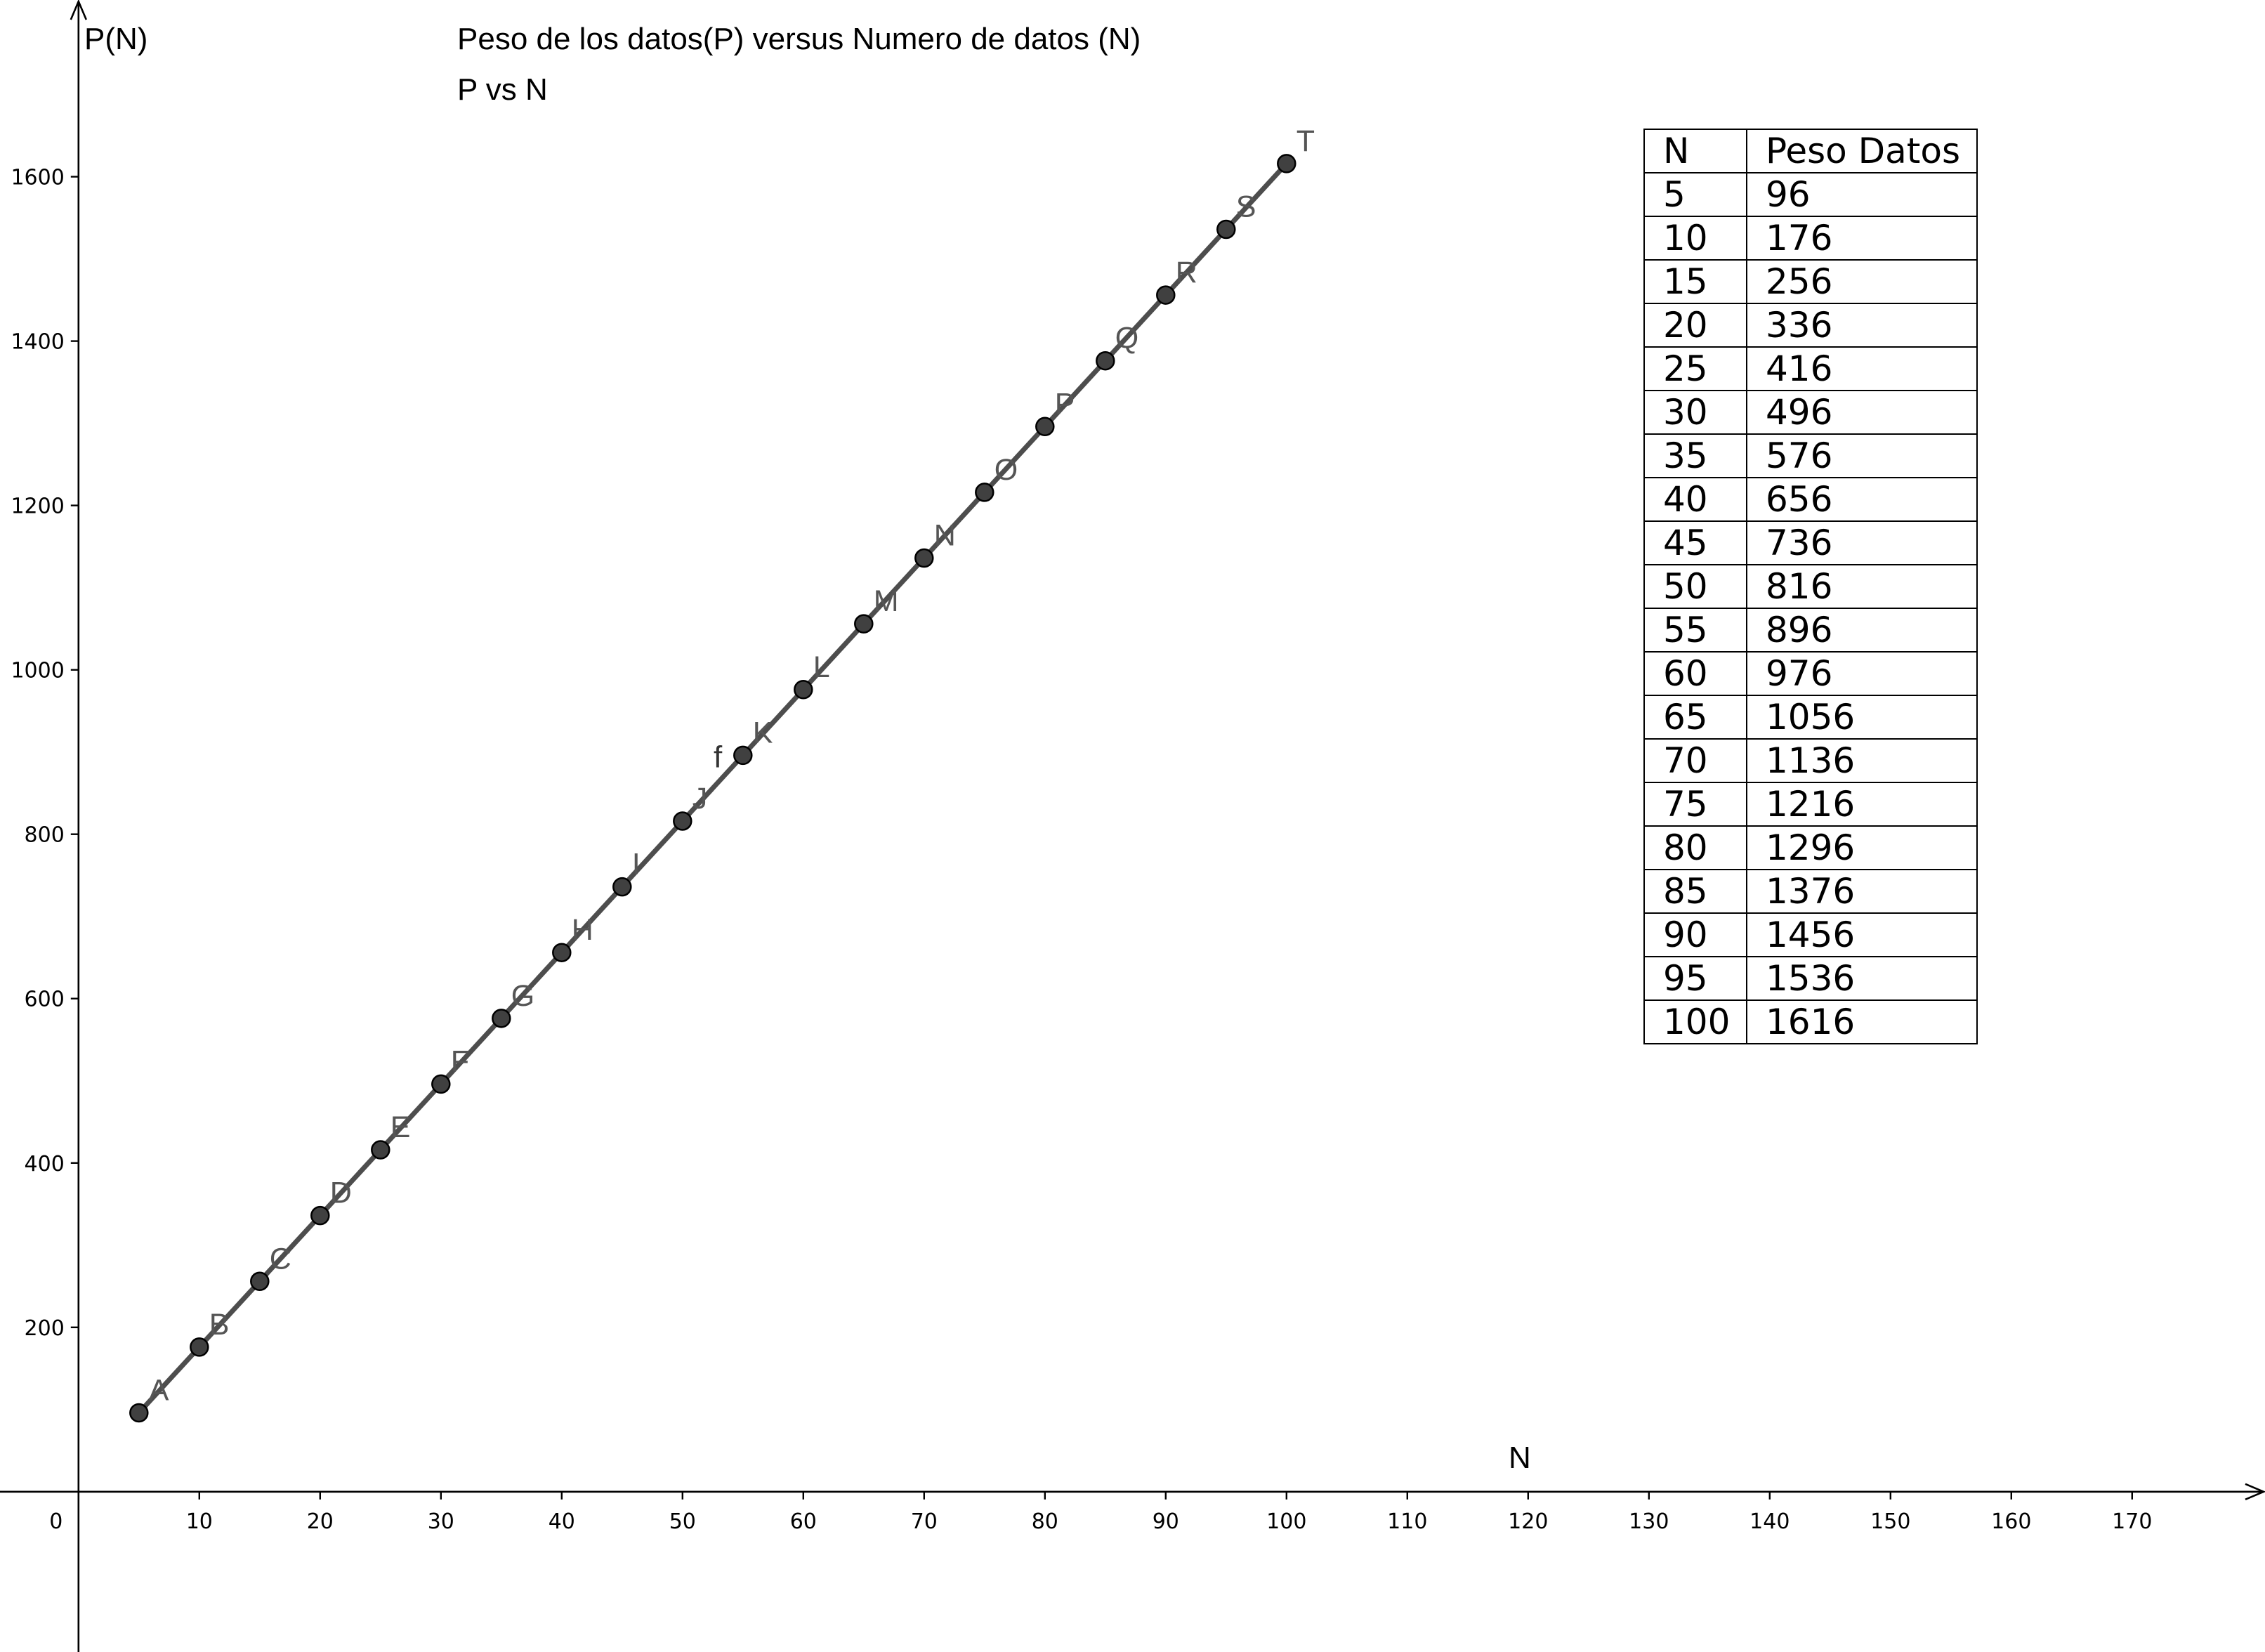  I want to click on point-label: T, so click(1305, 141).